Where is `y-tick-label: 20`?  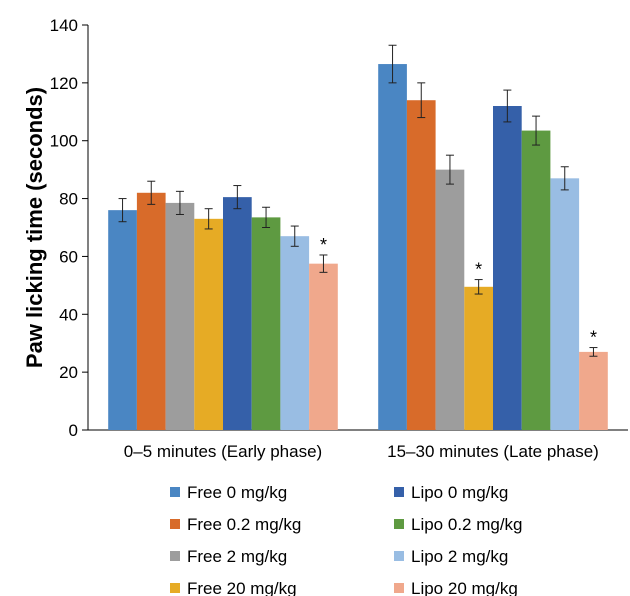
y-tick-label: 20 is located at coordinates (68, 372).